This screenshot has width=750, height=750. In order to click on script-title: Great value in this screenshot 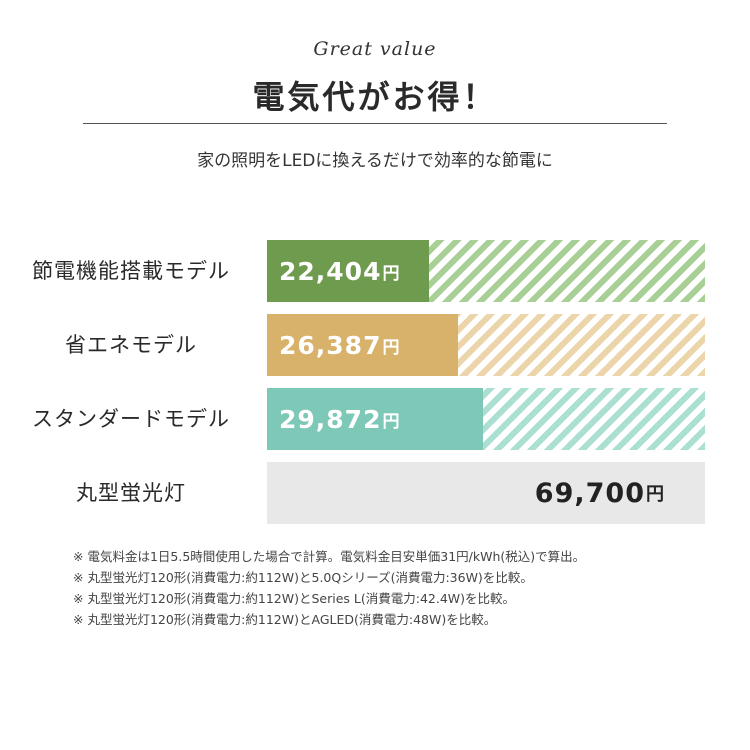, I will do `click(375, 49)`.